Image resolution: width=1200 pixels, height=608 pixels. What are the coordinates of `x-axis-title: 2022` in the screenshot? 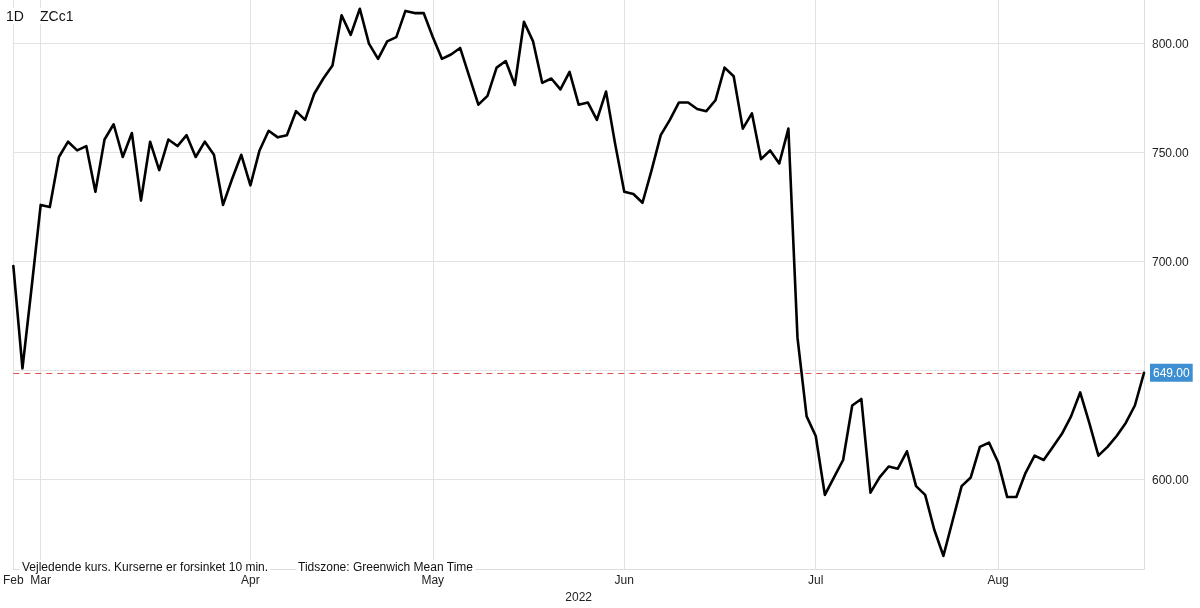 It's located at (579, 597).